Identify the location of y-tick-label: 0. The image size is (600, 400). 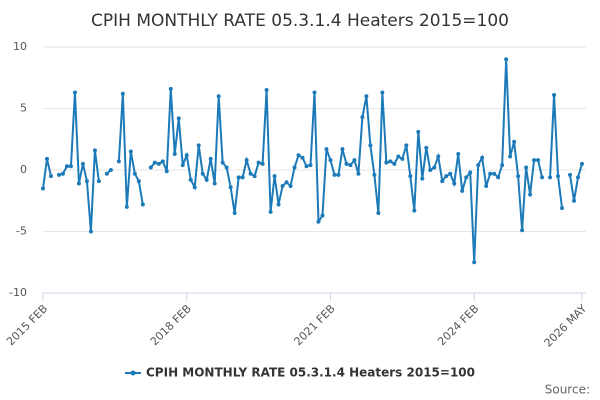
(23, 169).